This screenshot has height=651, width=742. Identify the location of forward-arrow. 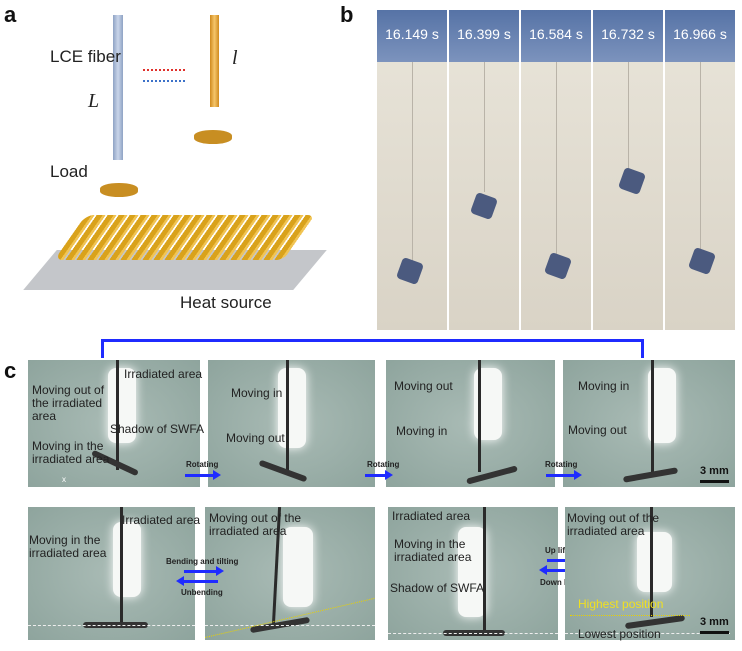
(204, 571).